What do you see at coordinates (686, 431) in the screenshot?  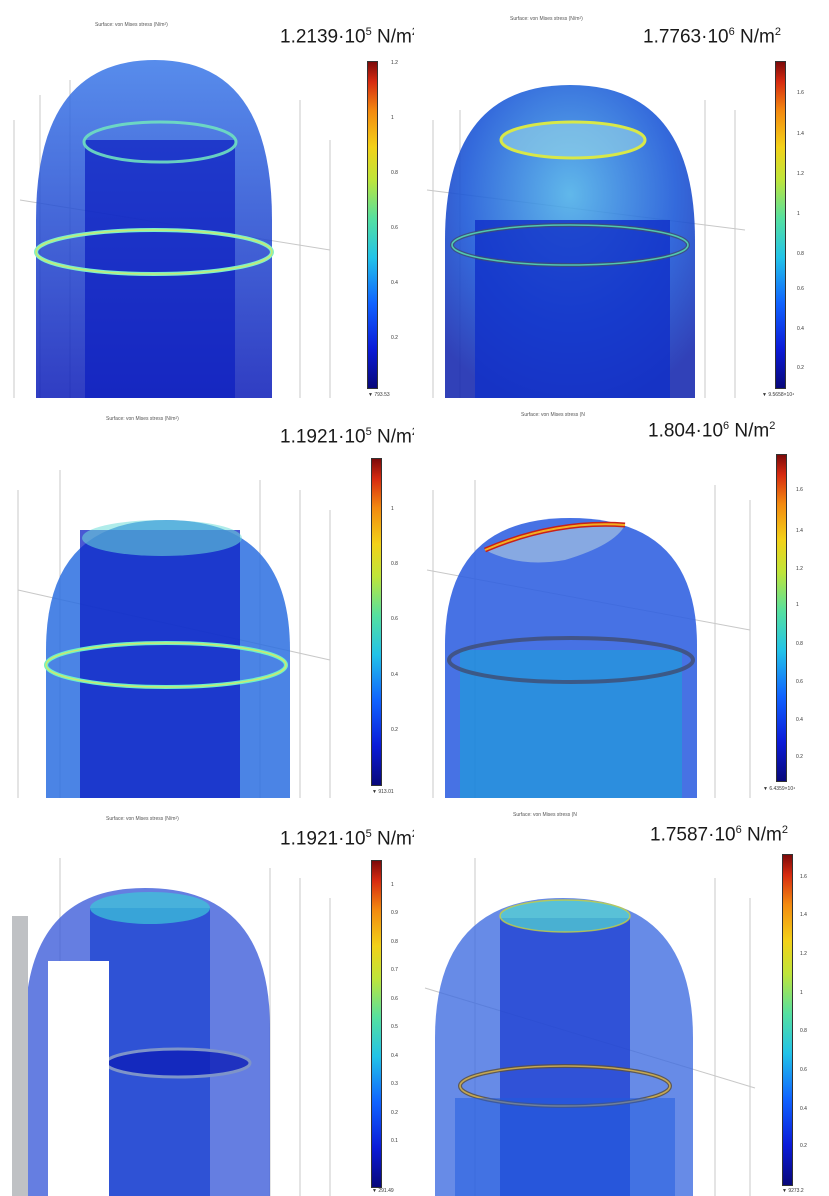 I see `max-mantissa: 1.804·10` at bounding box center [686, 431].